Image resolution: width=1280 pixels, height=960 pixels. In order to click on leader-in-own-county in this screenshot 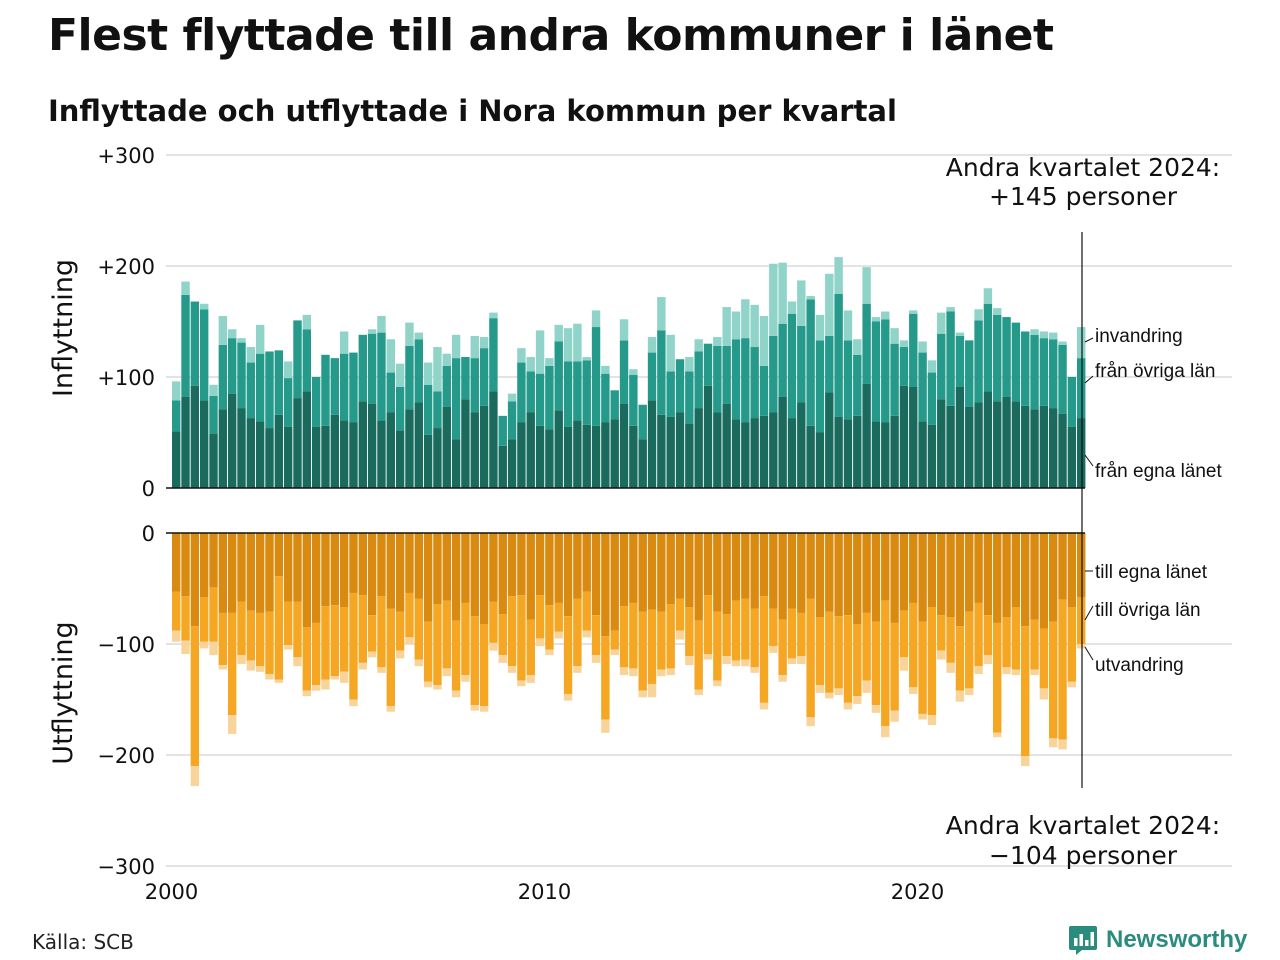, I will do `click(1089, 460)`.